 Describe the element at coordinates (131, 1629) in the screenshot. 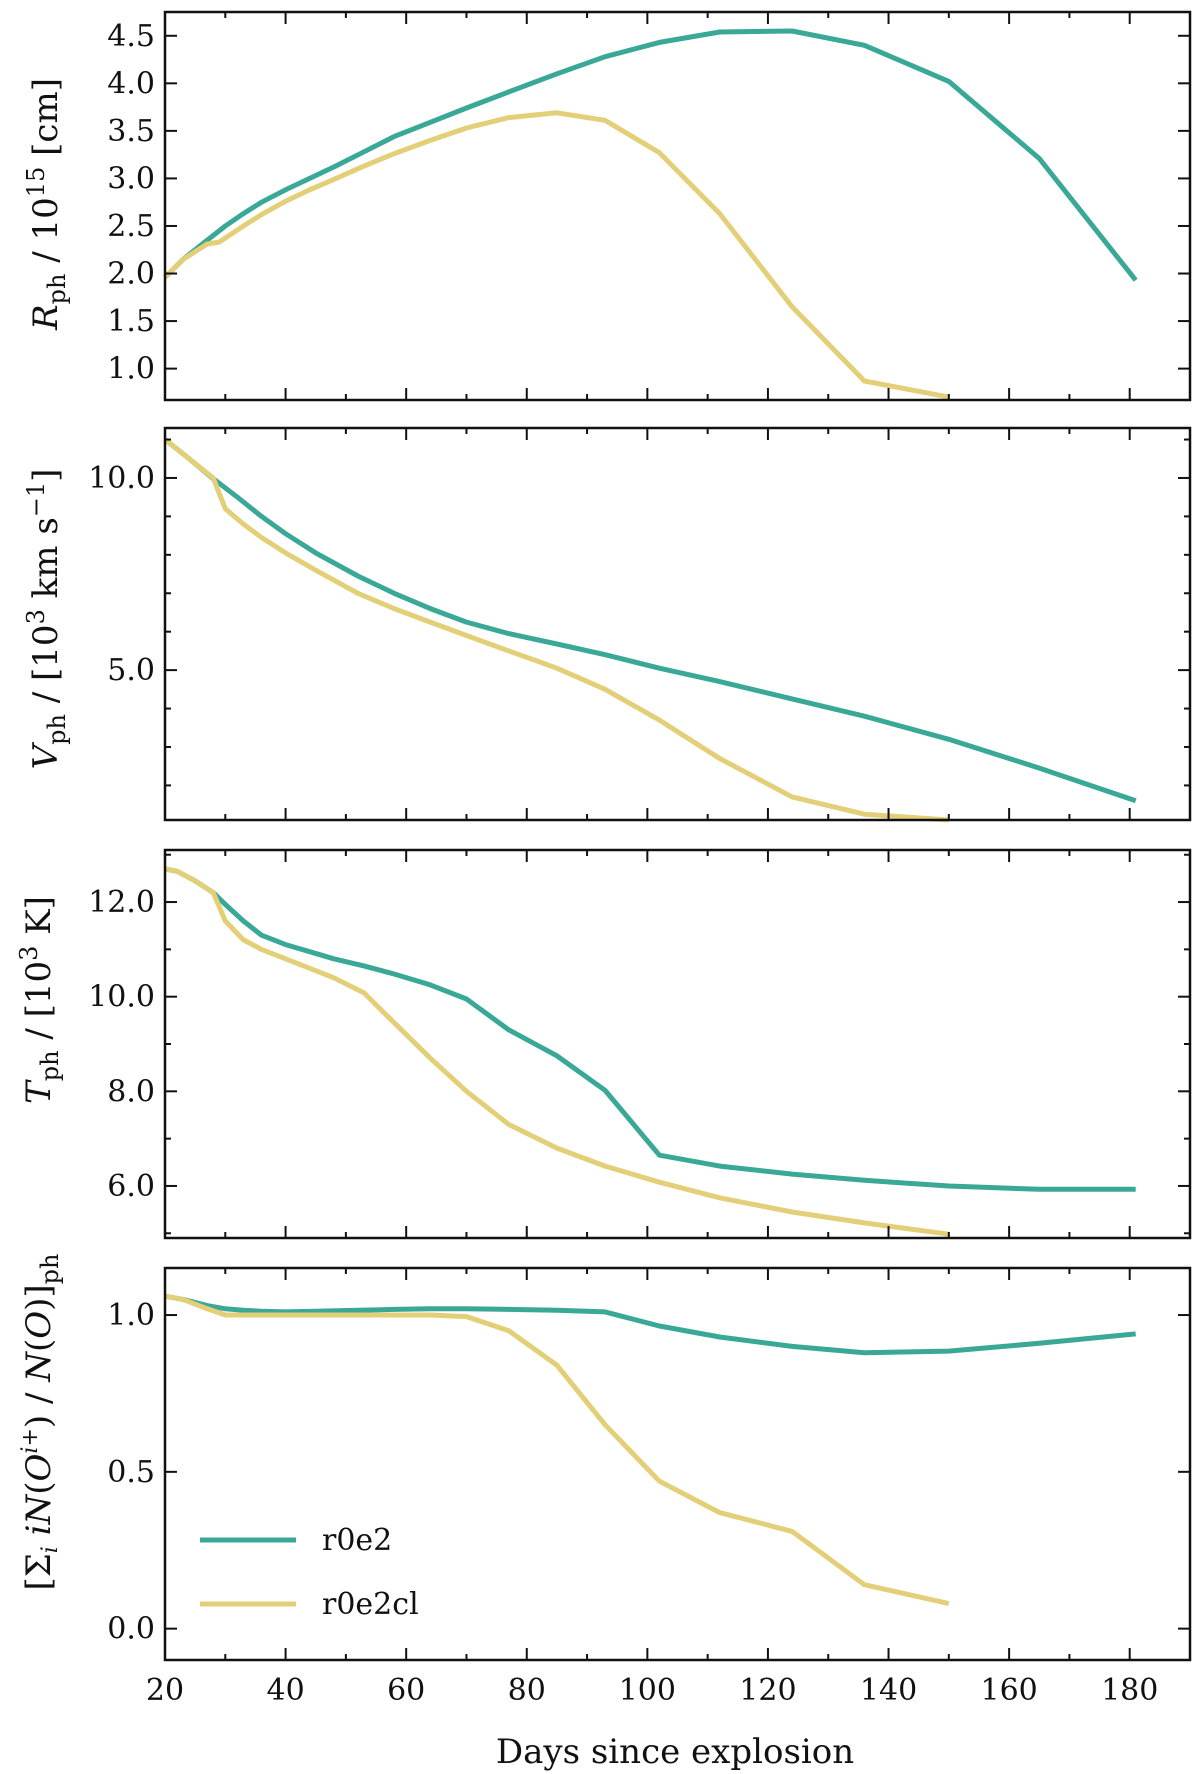

I see `y-tick-label-panel4: 0.0` at that location.